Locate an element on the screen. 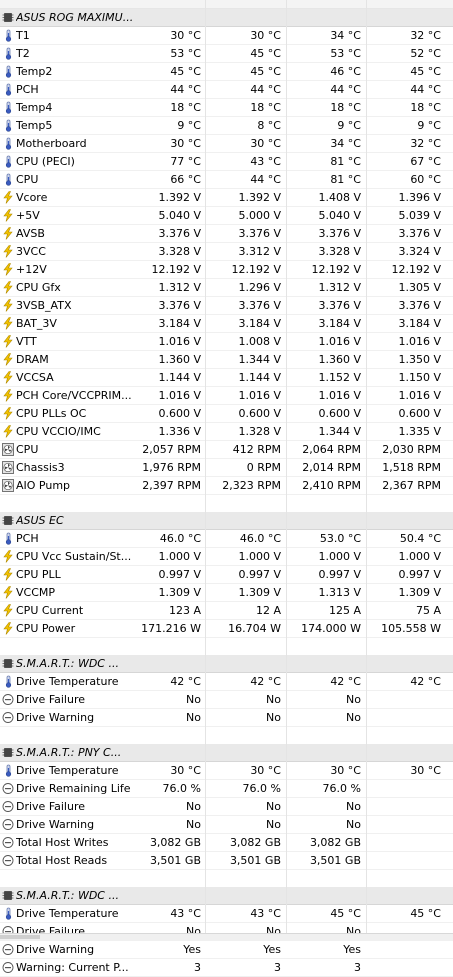  current-value: 3.376 V is located at coordinates (179, 233).